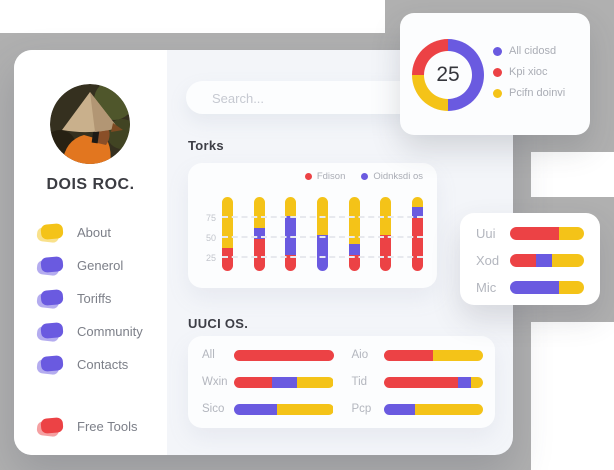 This screenshot has width=614, height=470. I want to click on legend-entry-pcifn-doinvi: Pcifn doinvi, so click(529, 93).